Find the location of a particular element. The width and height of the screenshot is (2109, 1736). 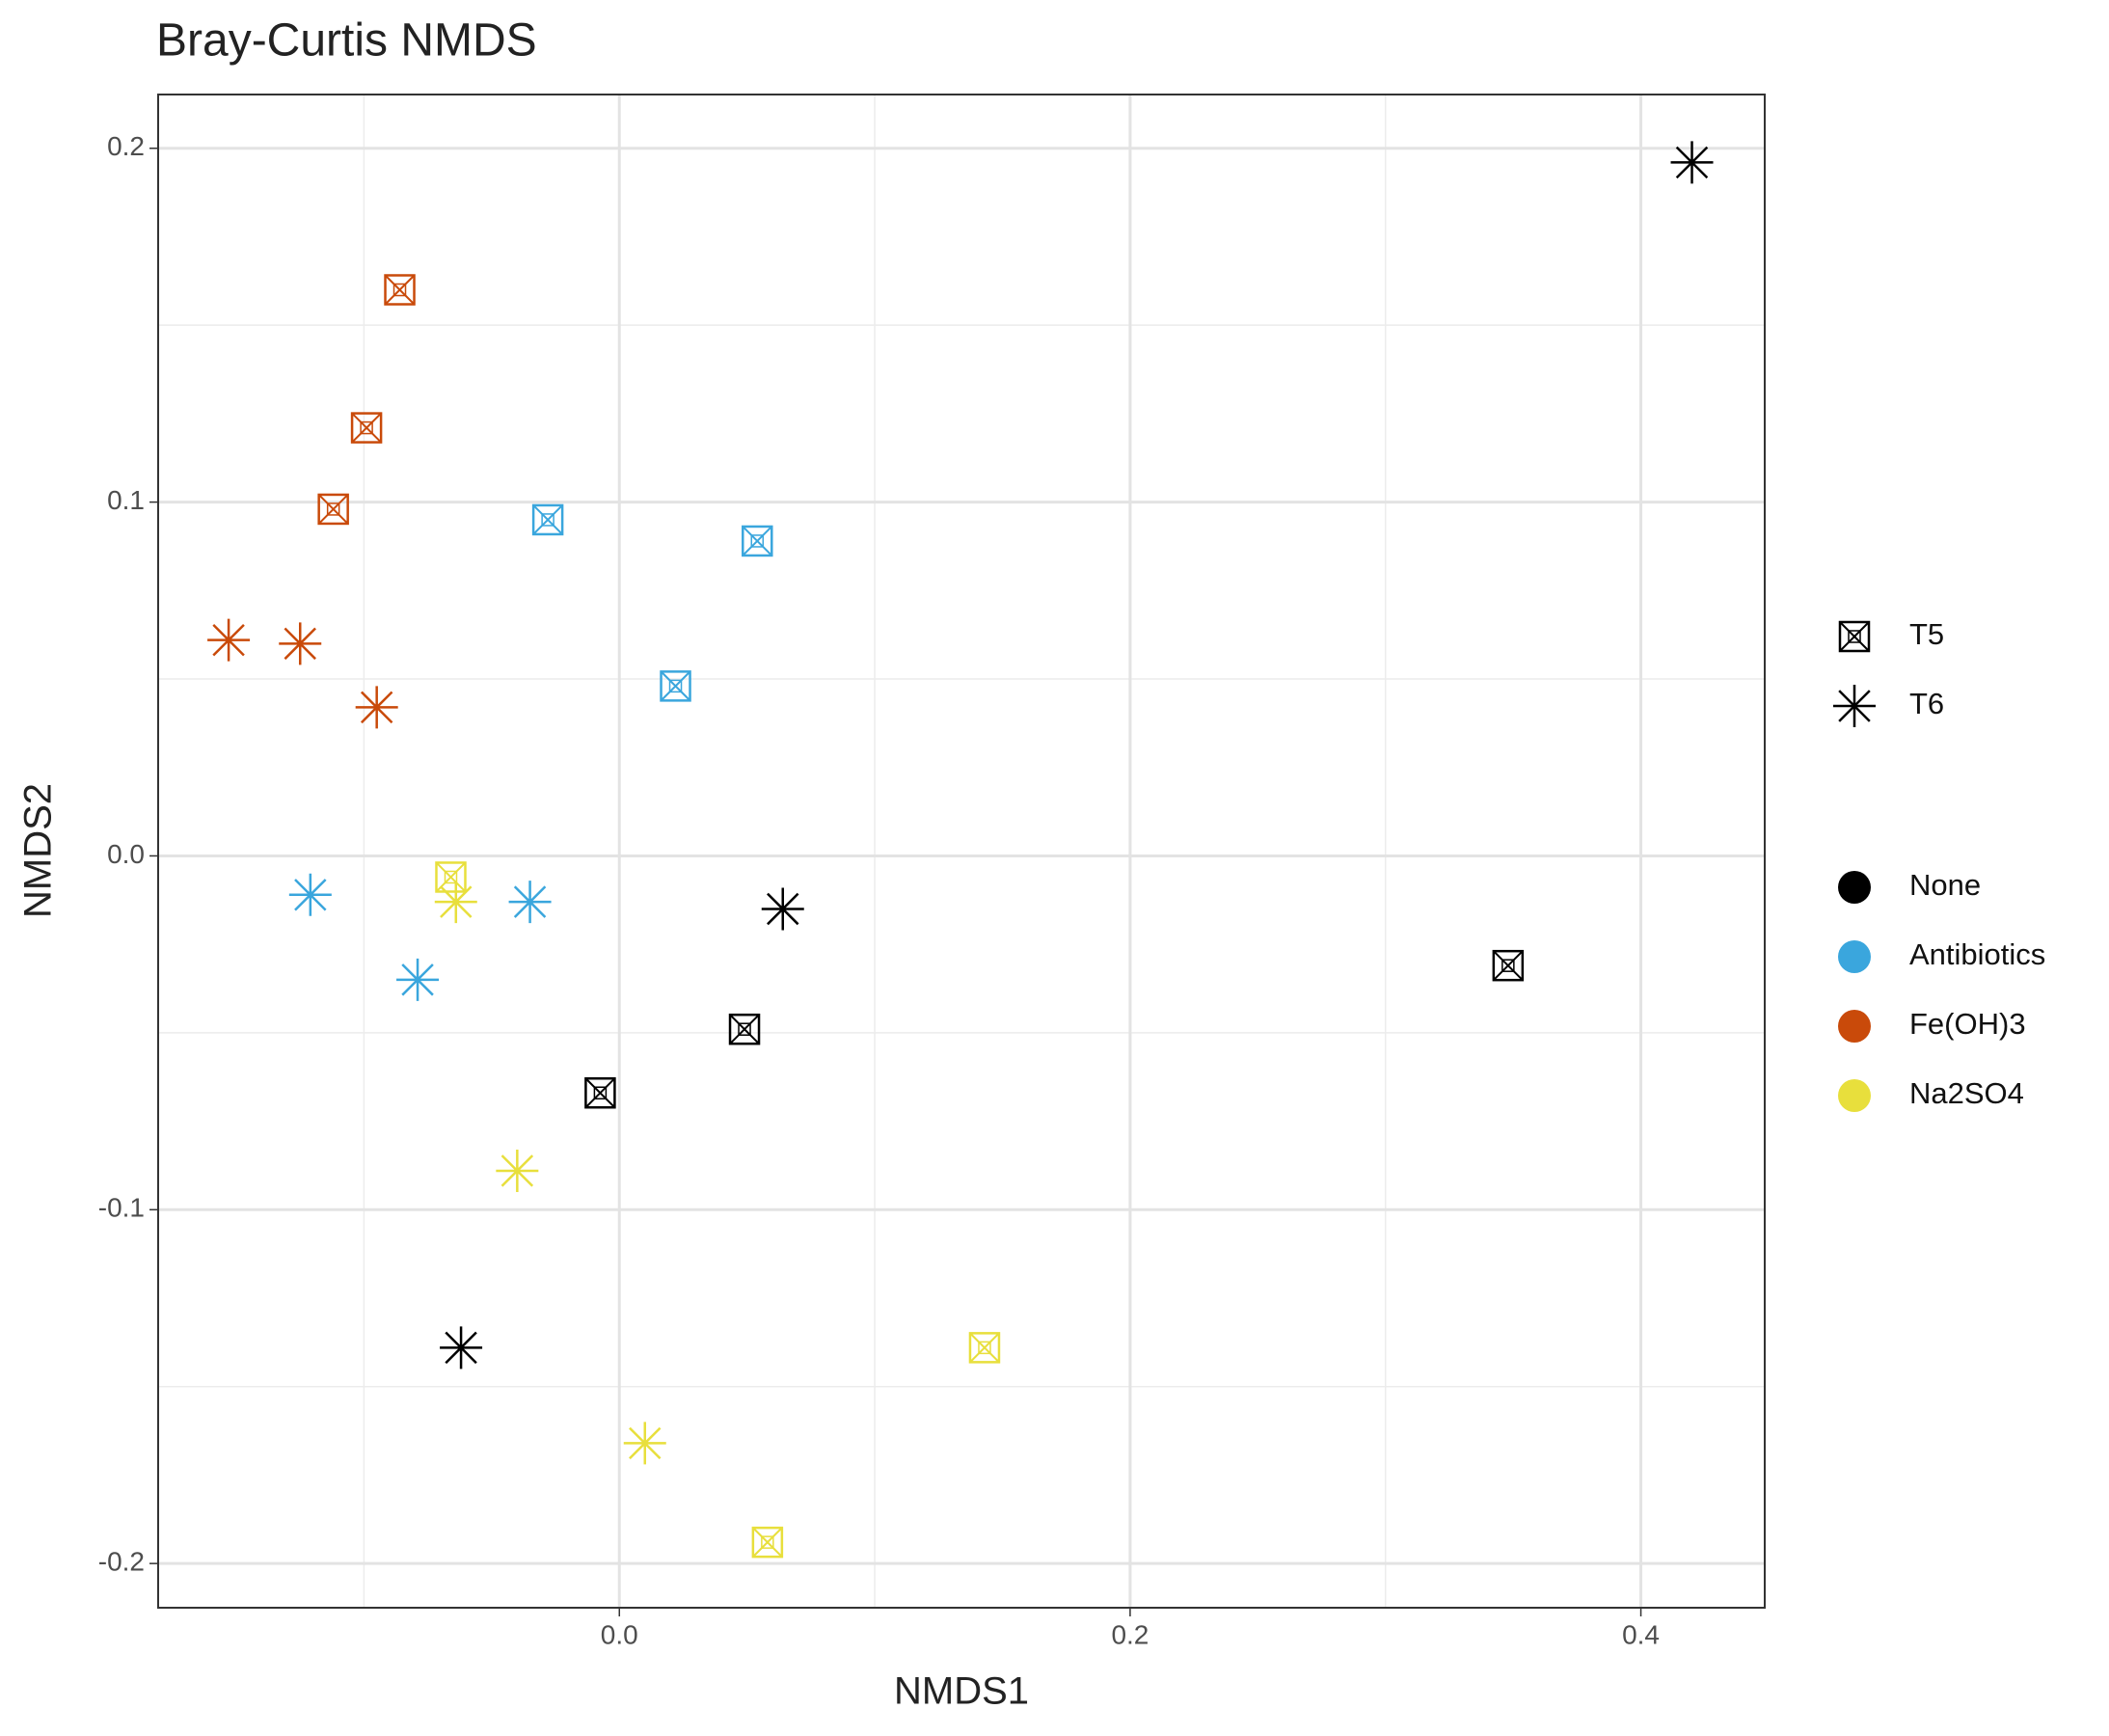

legend-label: T6 is located at coordinates (1926, 703).